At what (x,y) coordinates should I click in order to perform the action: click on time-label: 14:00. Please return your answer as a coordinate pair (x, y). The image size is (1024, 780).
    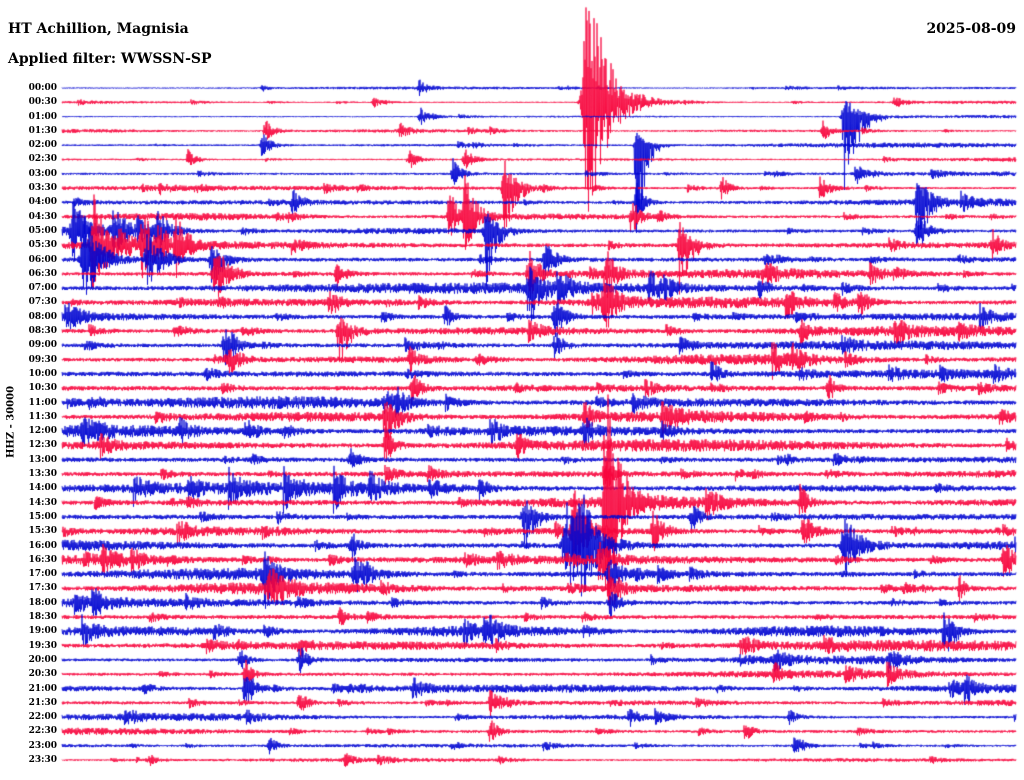
    Looking at the image, I should click on (42, 488).